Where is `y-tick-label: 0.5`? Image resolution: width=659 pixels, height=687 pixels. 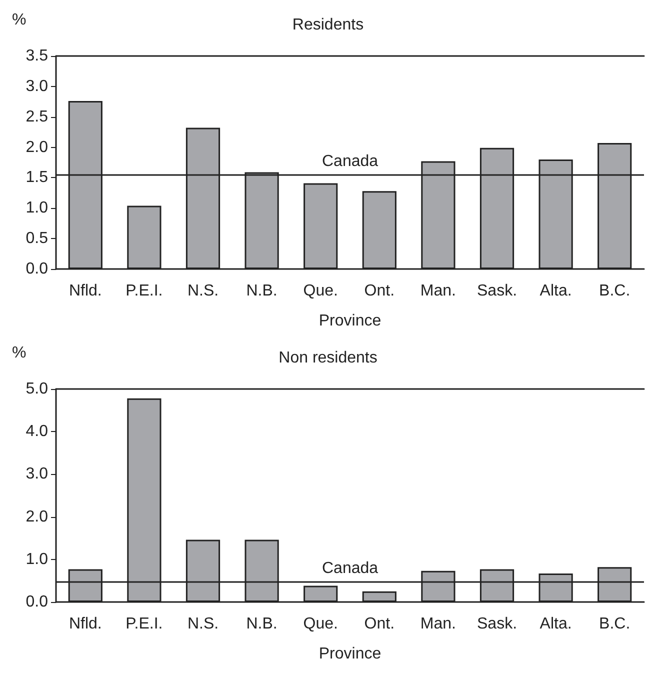 y-tick-label: 0.5 is located at coordinates (37, 239).